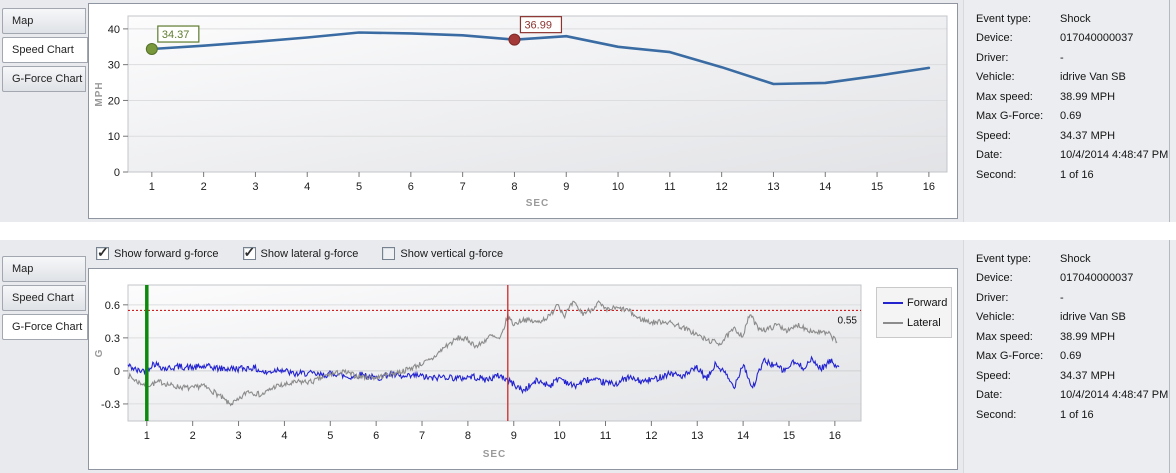  What do you see at coordinates (877, 187) in the screenshot?
I see `svg-text: 15` at bounding box center [877, 187].